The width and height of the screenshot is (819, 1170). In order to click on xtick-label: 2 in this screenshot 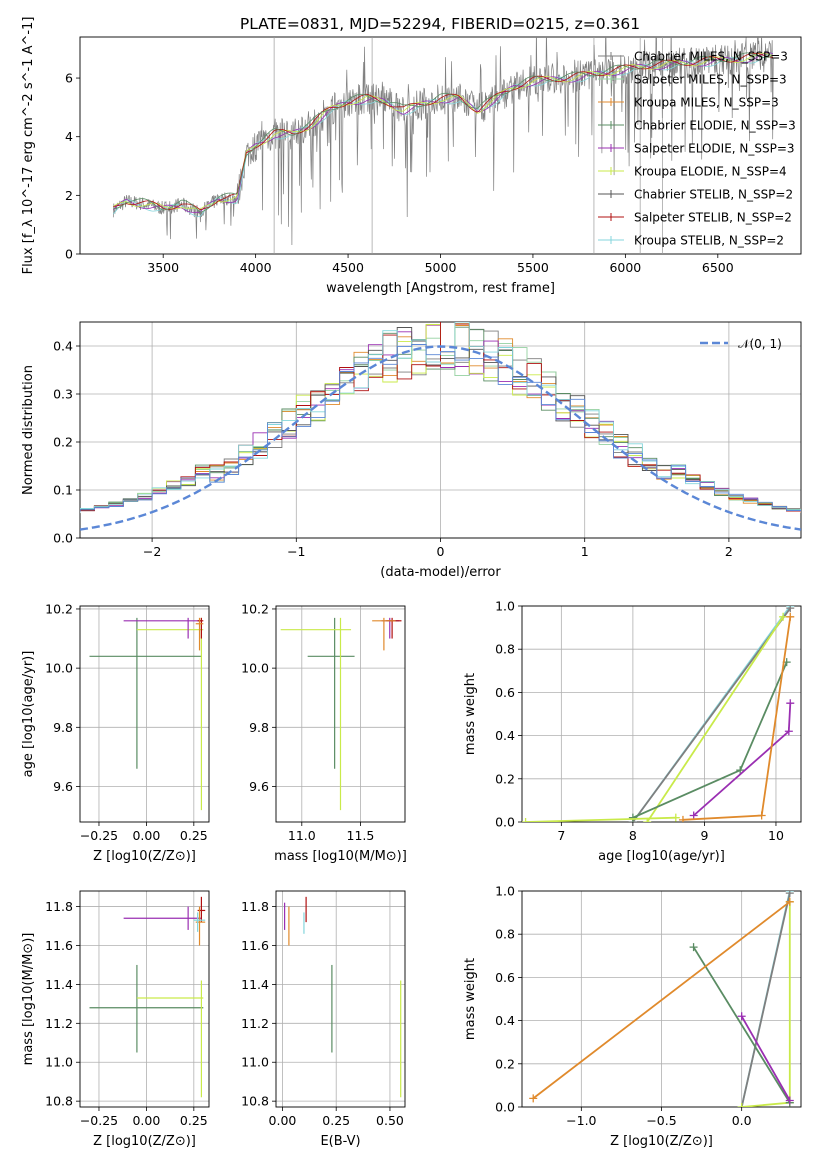, I will do `click(729, 551)`.